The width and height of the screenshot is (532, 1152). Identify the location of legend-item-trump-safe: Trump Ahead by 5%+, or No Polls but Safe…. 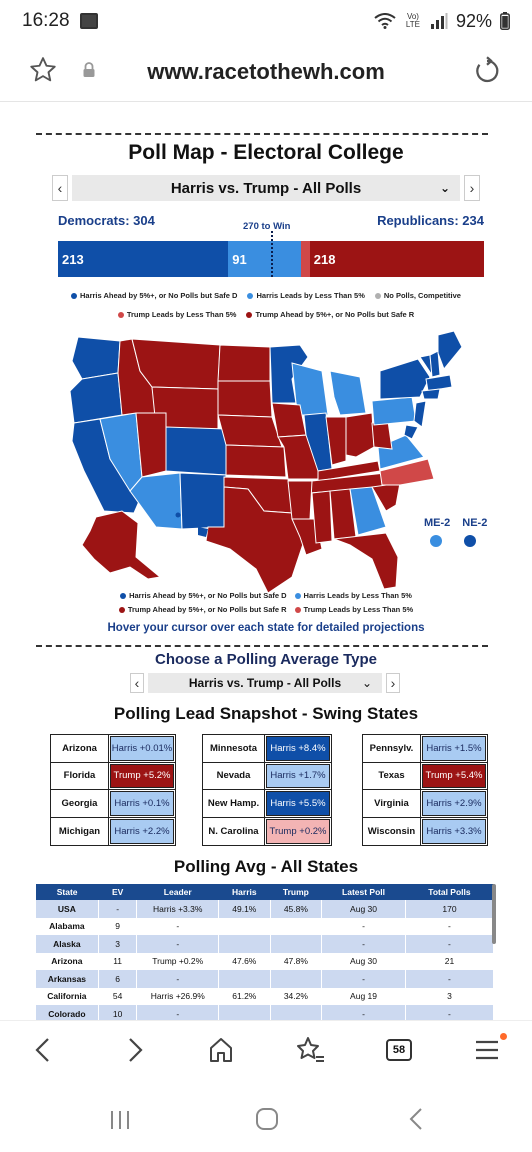
(330, 314).